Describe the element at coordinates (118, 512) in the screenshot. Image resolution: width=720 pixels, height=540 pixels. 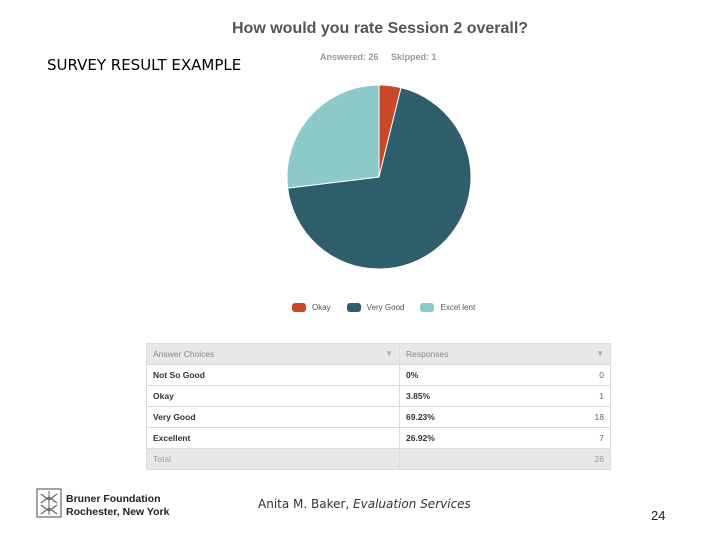
I see `org-location: Rochester, New York` at that location.